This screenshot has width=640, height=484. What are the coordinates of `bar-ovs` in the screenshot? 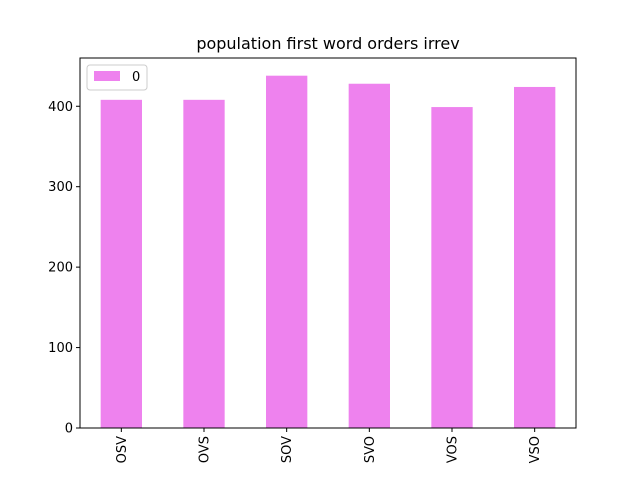 It's located at (204, 264).